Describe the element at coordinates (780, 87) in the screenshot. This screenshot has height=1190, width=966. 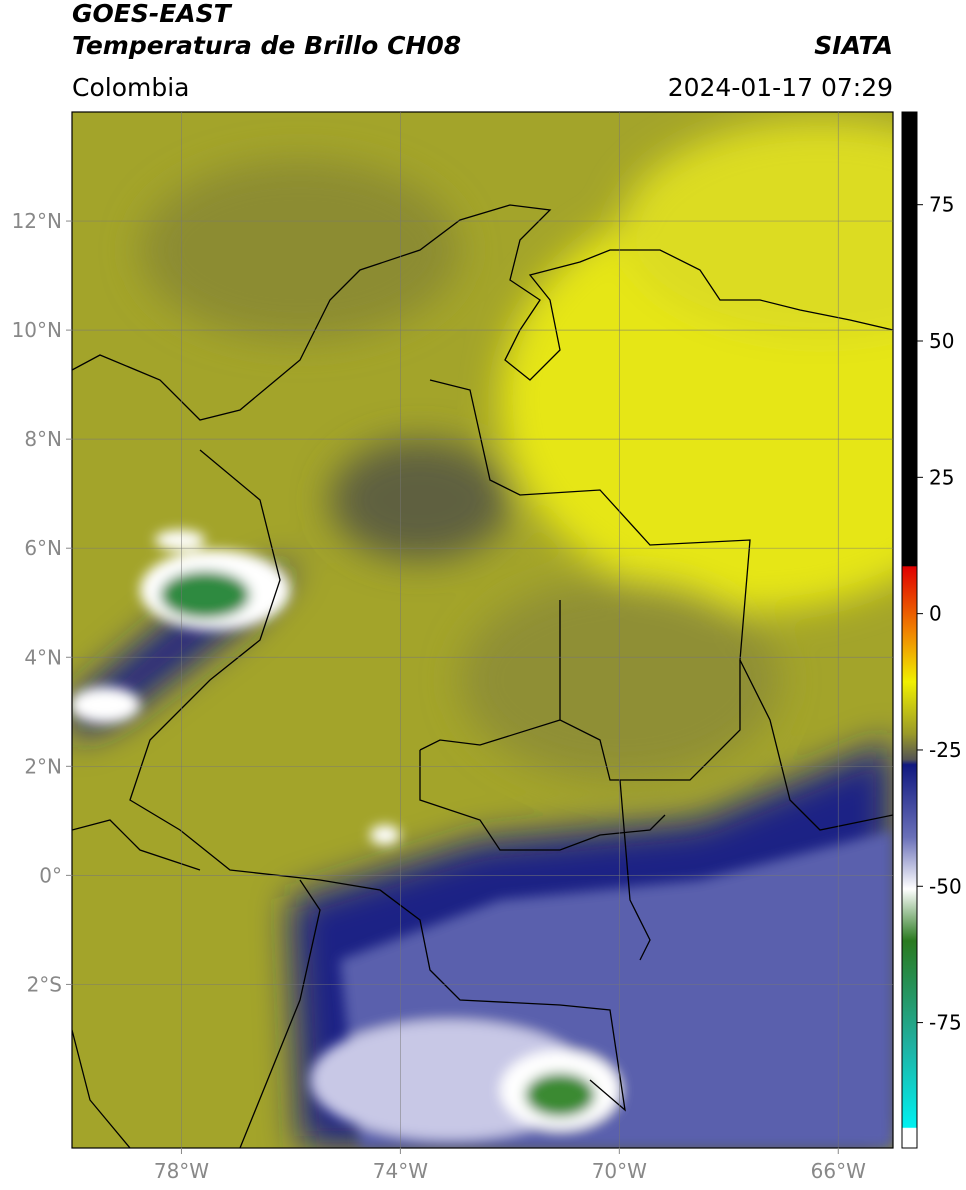
I see `datetime: 2024-01-17 07:29` at that location.